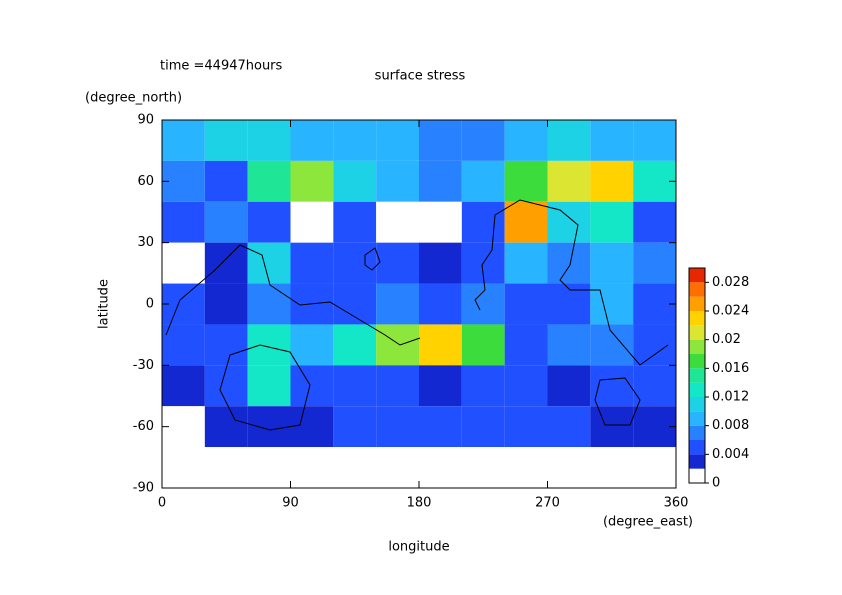 The width and height of the screenshot is (842, 595). Describe the element at coordinates (145, 181) in the screenshot. I see `y-tick-label: 60` at that location.